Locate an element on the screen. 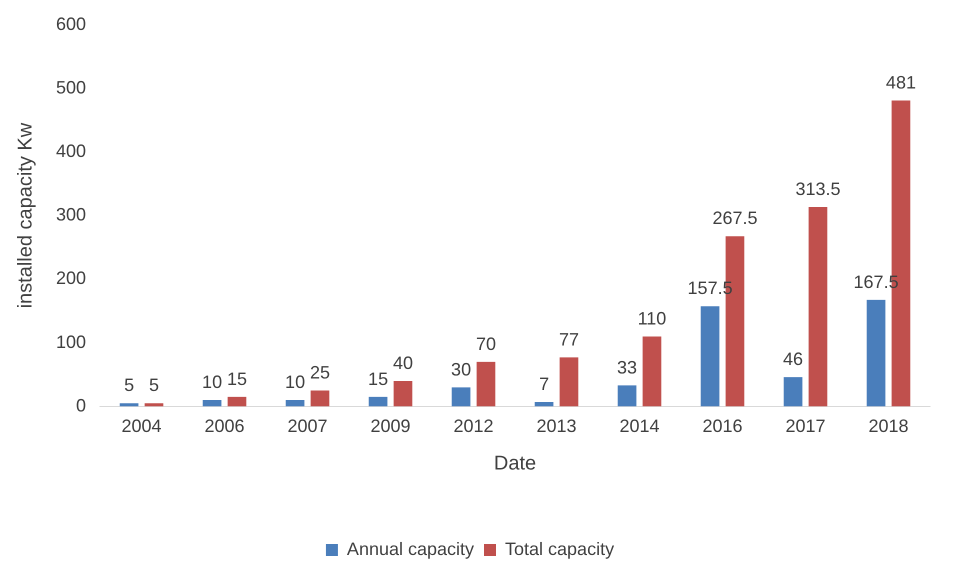 This screenshot has width=955, height=579. data-label: 30 is located at coordinates (461, 369).